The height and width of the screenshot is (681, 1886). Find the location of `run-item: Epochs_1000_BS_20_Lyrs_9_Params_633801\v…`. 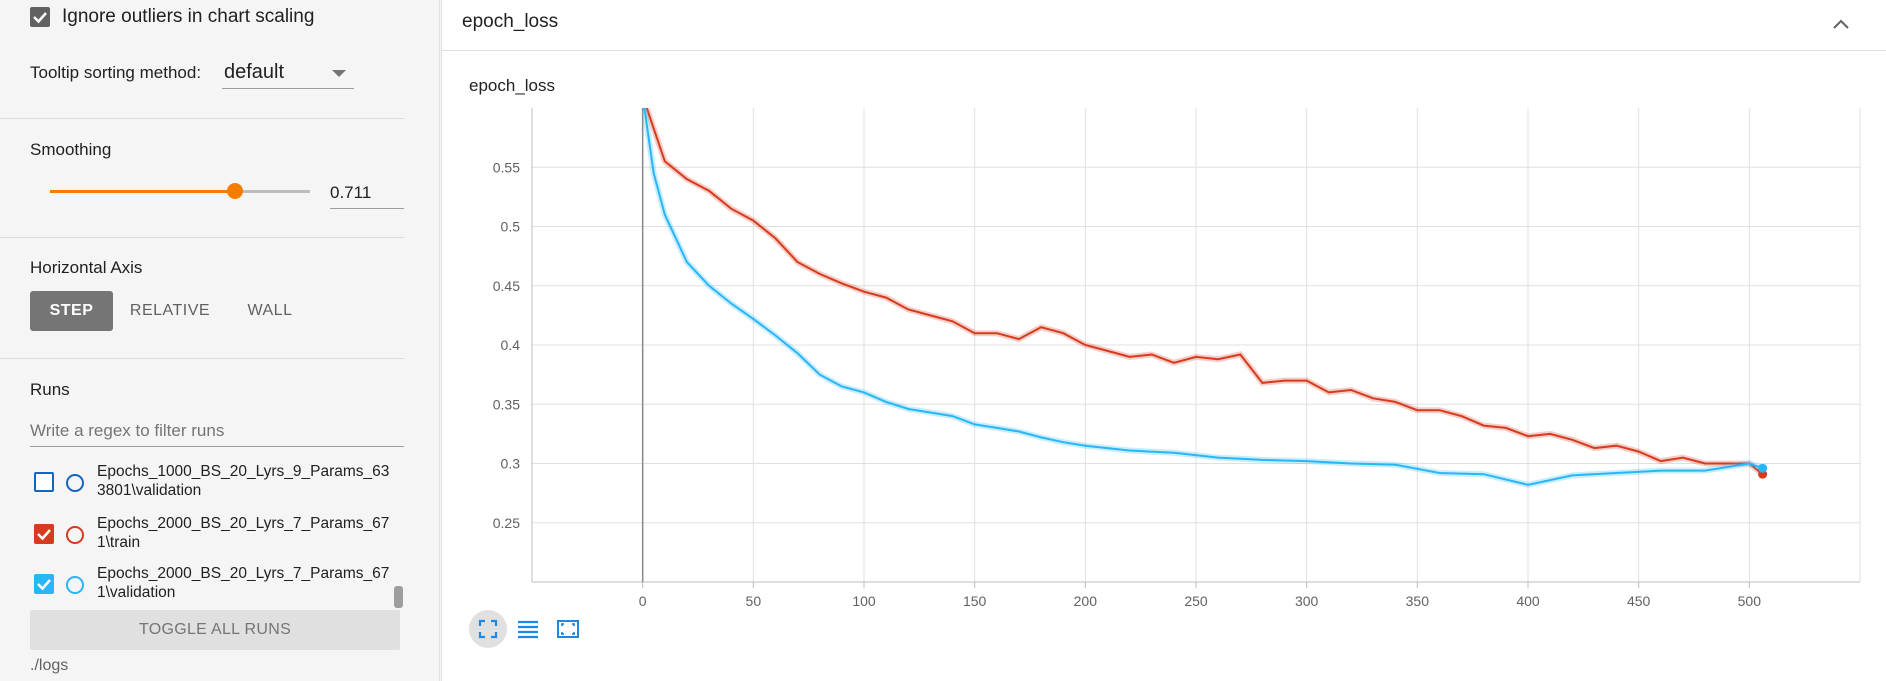

run-item: Epochs_1000_BS_20_Lyrs_9_Params_633801\v… is located at coordinates (219, 484).